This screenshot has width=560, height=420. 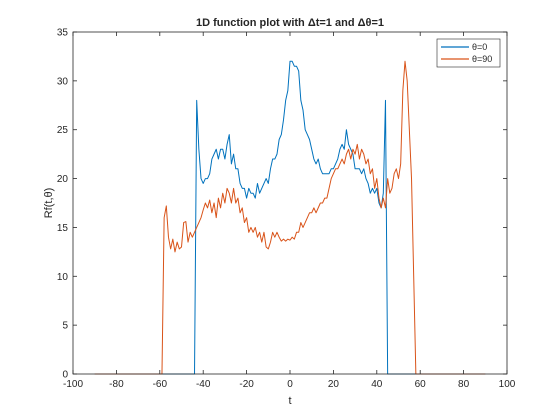 What do you see at coordinates (63, 277) in the screenshot?
I see `y-tick-label: 10` at bounding box center [63, 277].